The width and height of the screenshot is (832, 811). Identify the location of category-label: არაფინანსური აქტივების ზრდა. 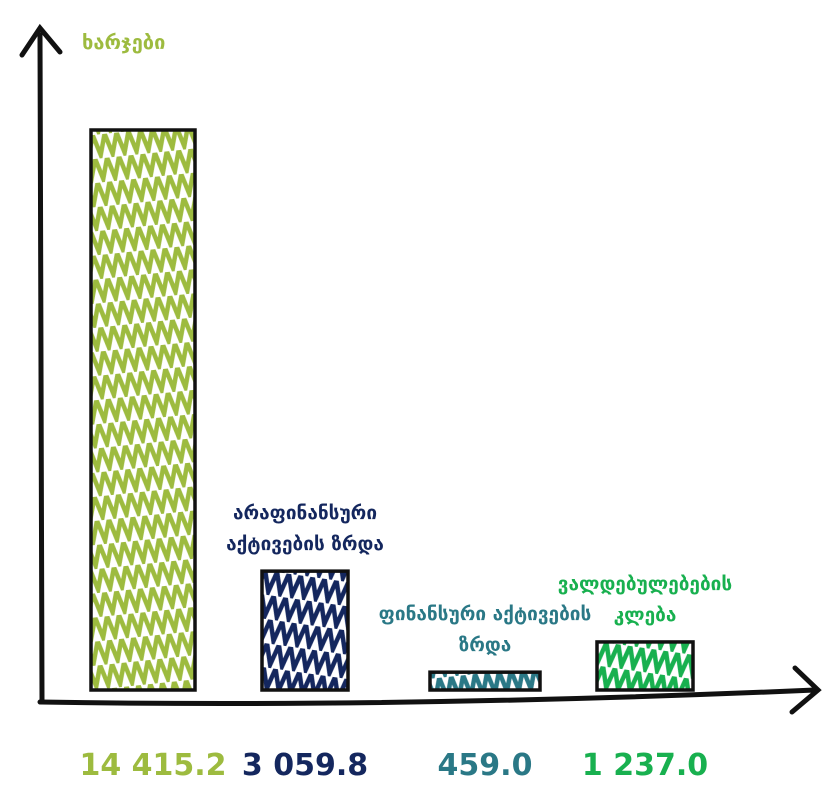
(305, 528).